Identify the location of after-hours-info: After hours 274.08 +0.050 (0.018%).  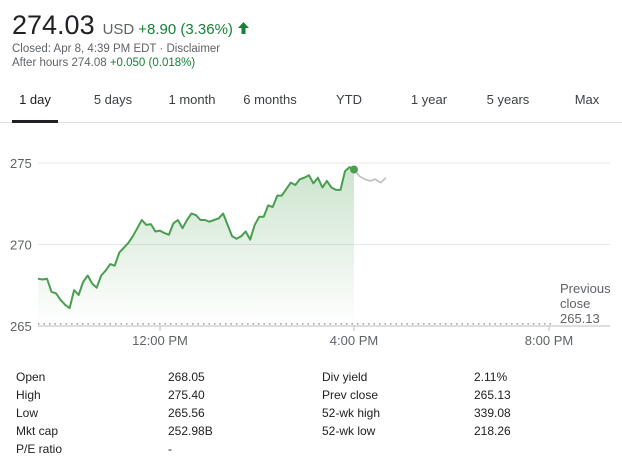
(130, 63).